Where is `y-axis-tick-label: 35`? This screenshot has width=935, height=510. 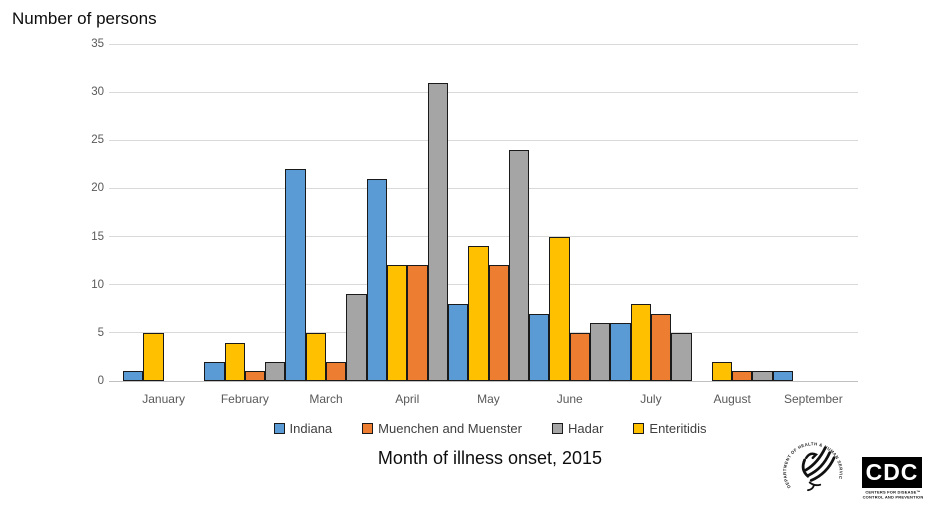 y-axis-tick-label: 35 is located at coordinates (97, 44).